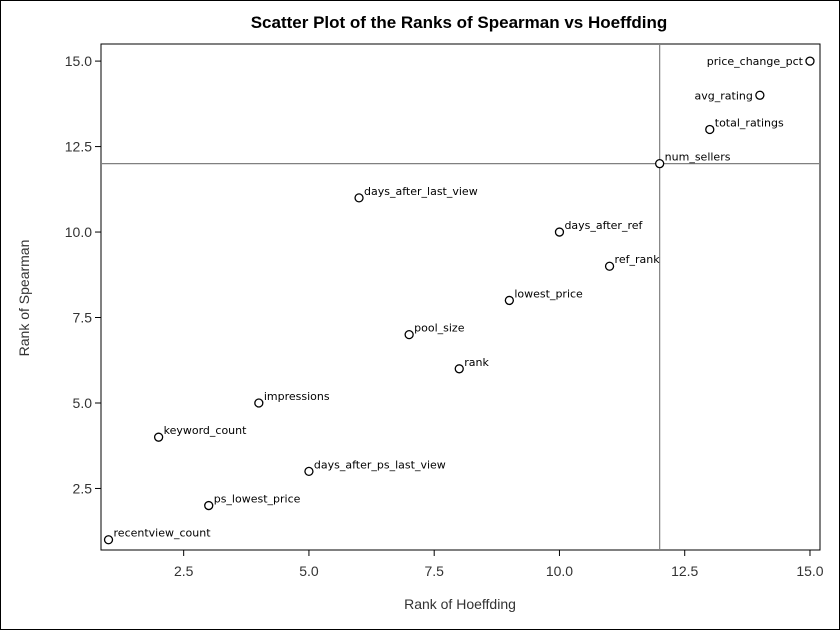 This screenshot has width=840, height=630. I want to click on data-point-label: days_after_ps_last_view, so click(380, 464).